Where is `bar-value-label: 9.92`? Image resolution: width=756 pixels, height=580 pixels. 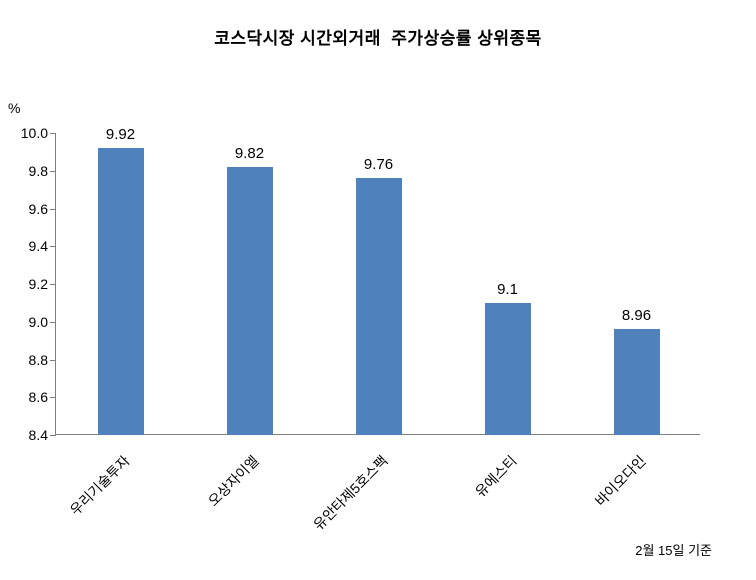
bar-value-label: 9.92 is located at coordinates (120, 135).